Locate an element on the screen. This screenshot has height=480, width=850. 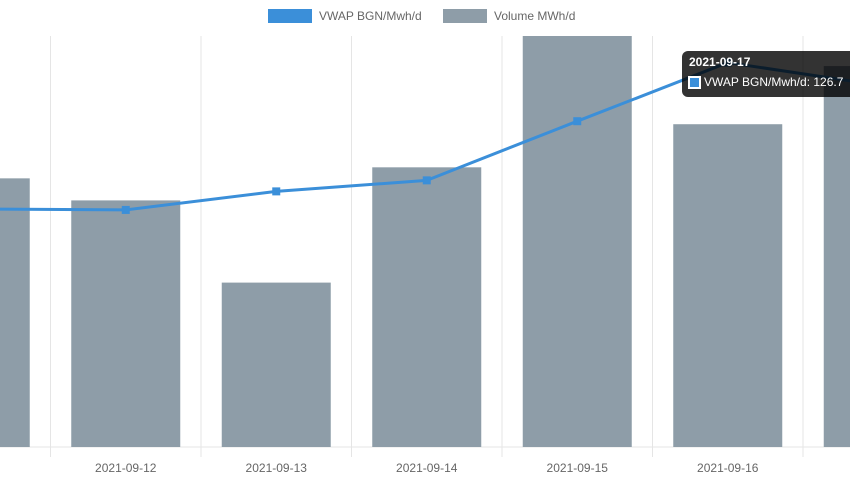
legend-label-vwap: VWAP BGN/Mwh/d is located at coordinates (370, 16).